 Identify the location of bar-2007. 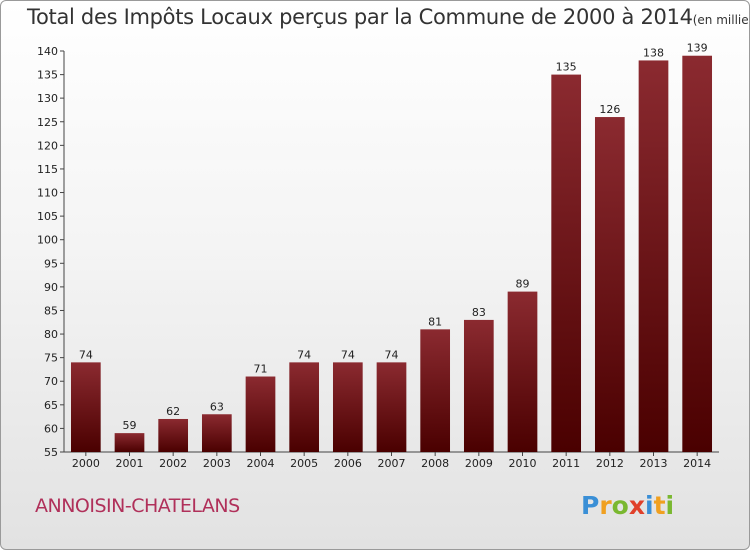
(391, 407).